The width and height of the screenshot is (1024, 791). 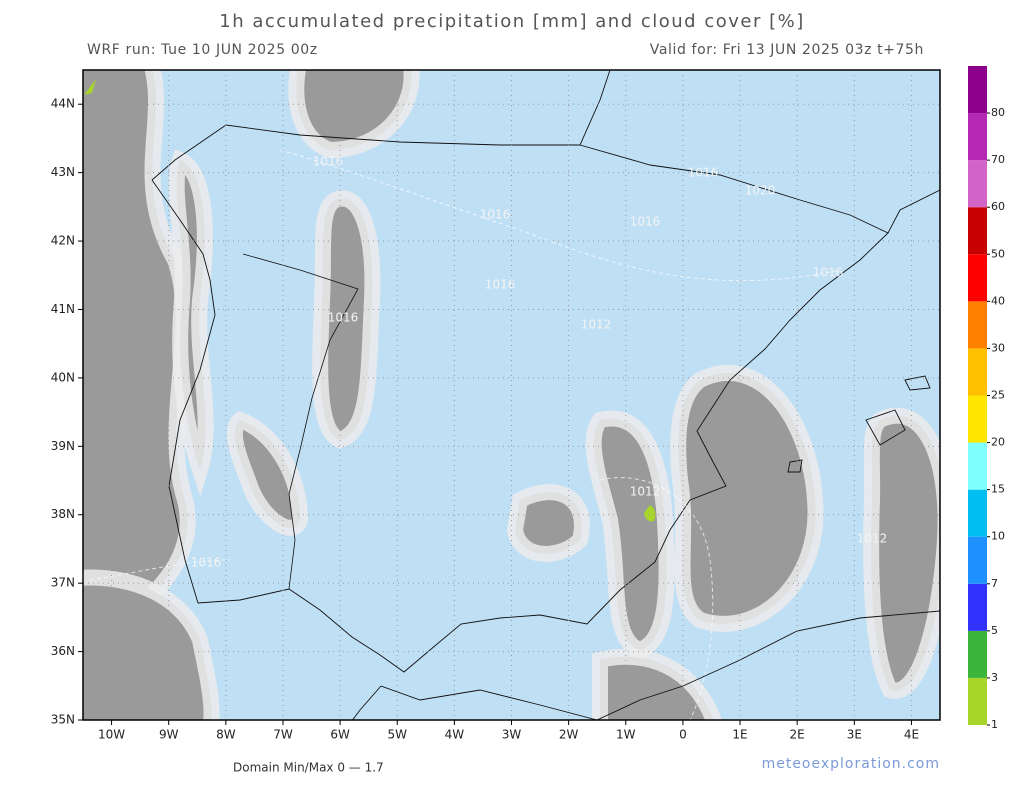 I want to click on colorbar-label: 40, so click(x=998, y=300).